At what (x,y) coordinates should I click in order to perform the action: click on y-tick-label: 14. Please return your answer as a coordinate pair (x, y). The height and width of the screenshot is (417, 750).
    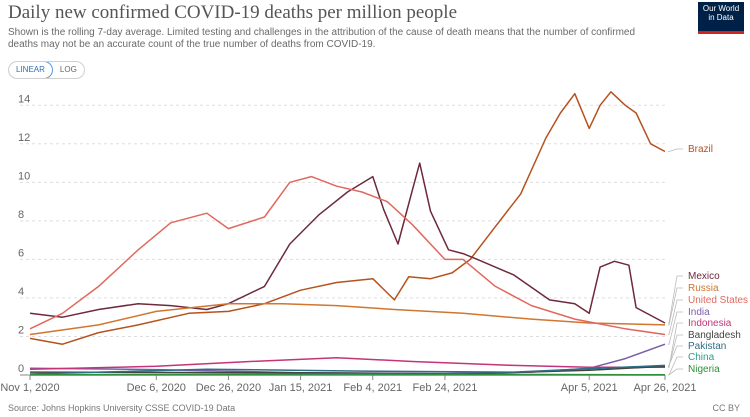
    Looking at the image, I should click on (24, 99).